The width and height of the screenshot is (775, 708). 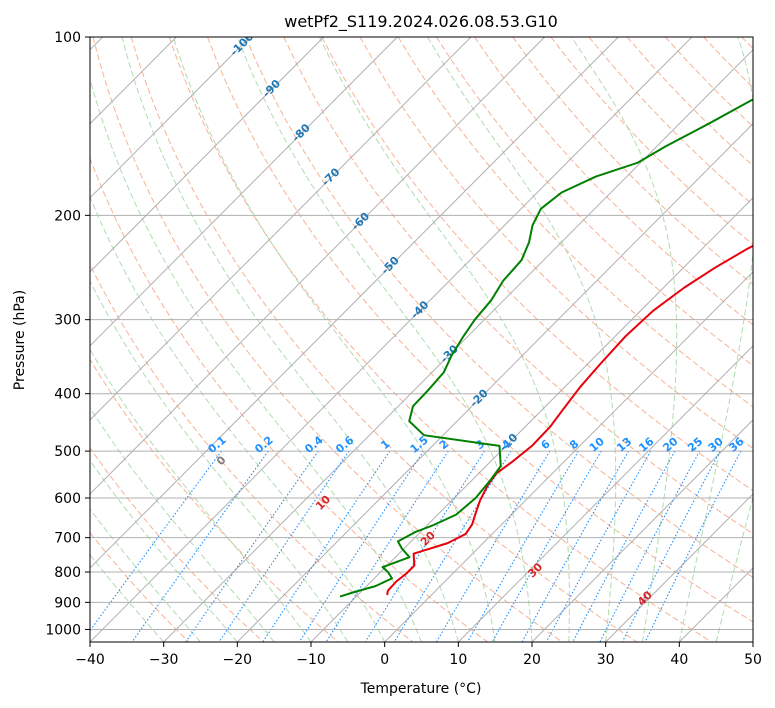 What do you see at coordinates (624, 445) in the screenshot?
I see `mixing-ratio-label: 13` at bounding box center [624, 445].